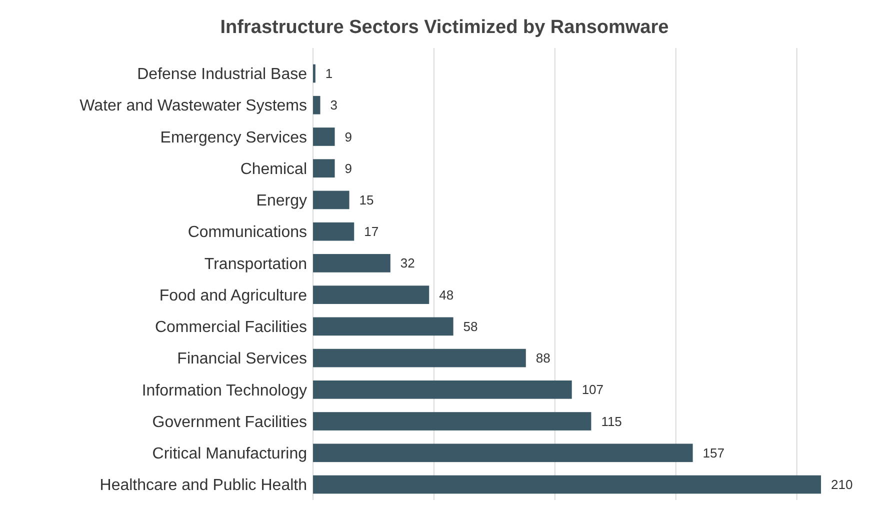 This screenshot has width=869, height=514. Describe the element at coordinates (334, 105) in the screenshot. I see `data-label: 3` at that location.